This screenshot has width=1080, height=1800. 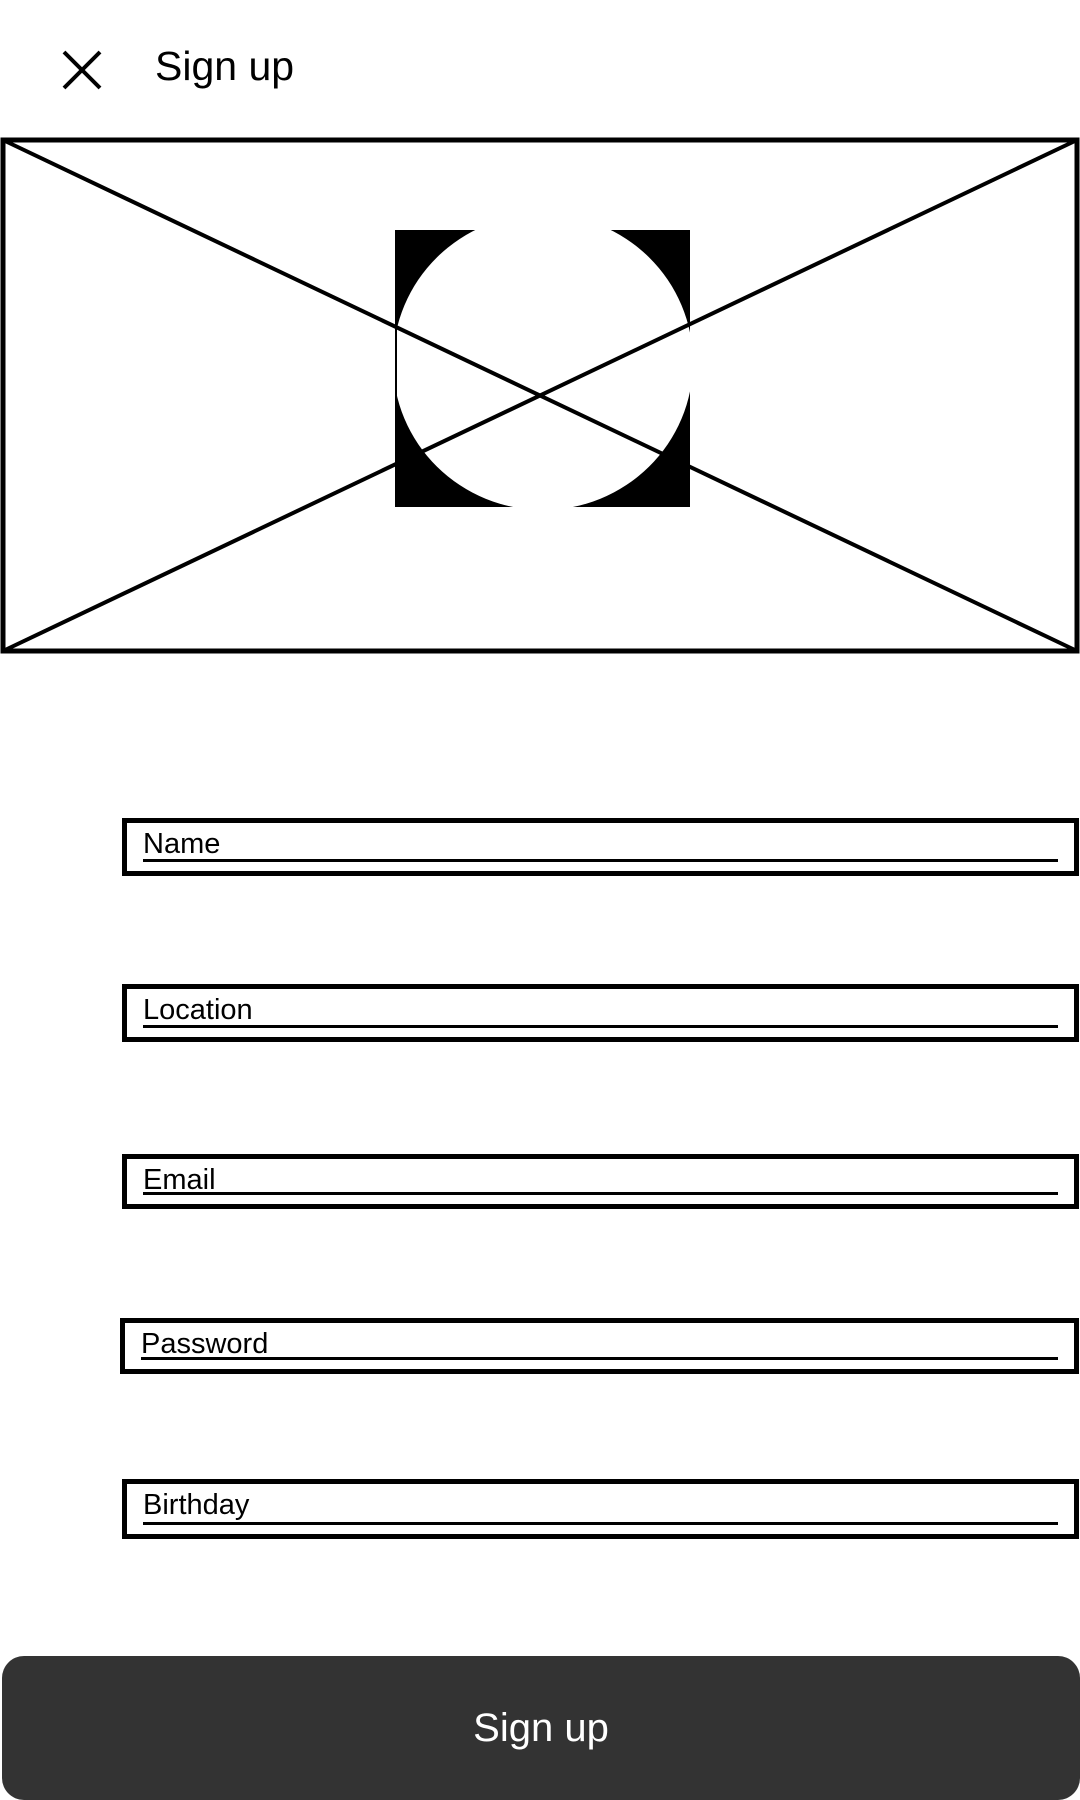 What do you see at coordinates (599, 1346) in the screenshot?
I see `password-field: Password` at bounding box center [599, 1346].